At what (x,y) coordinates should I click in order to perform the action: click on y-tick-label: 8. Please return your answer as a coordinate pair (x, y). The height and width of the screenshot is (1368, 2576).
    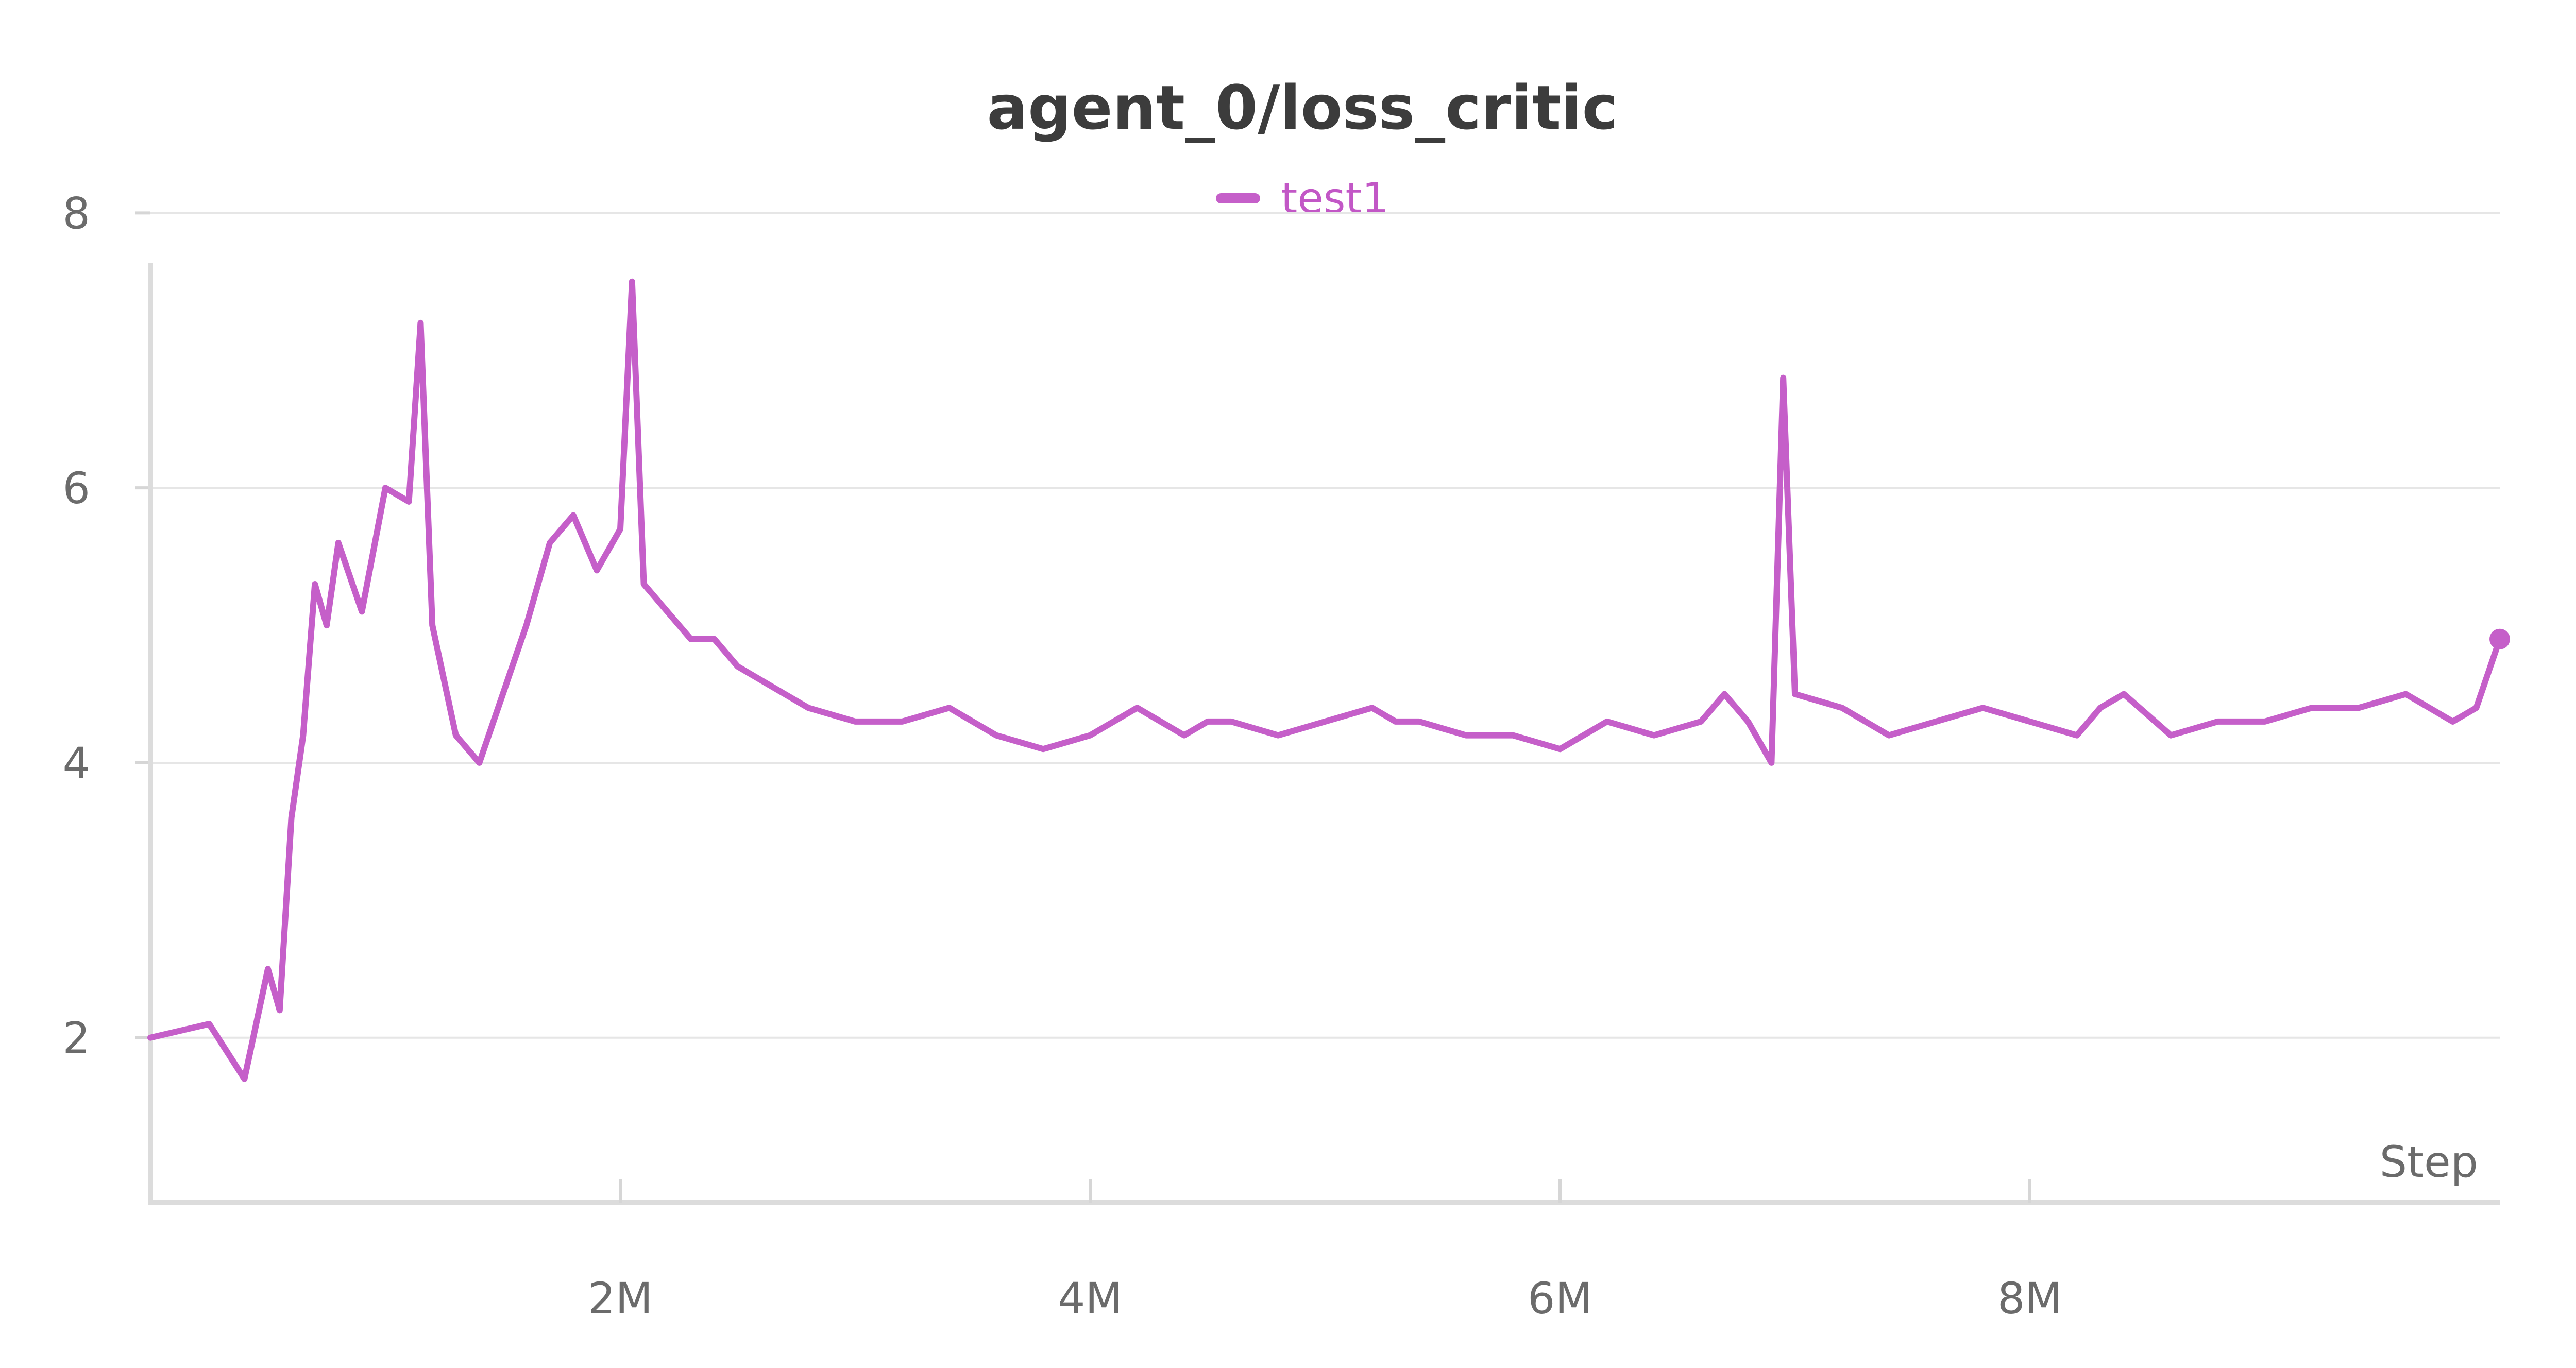
    Looking at the image, I should click on (76, 213).